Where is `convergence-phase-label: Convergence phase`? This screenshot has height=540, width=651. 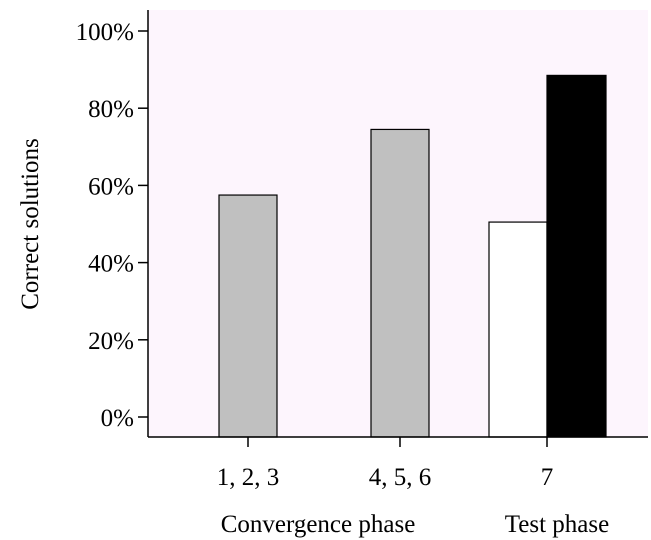 convergence-phase-label: Convergence phase is located at coordinates (318, 524).